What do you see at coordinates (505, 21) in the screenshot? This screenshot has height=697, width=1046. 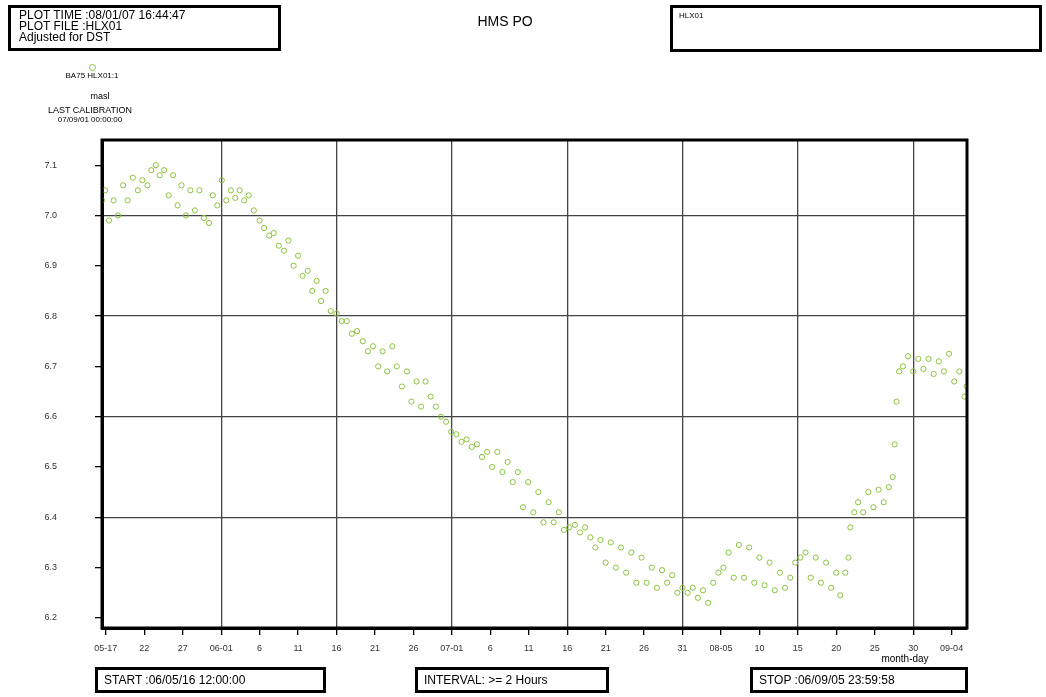 I see `chart-title: HMS PO` at bounding box center [505, 21].